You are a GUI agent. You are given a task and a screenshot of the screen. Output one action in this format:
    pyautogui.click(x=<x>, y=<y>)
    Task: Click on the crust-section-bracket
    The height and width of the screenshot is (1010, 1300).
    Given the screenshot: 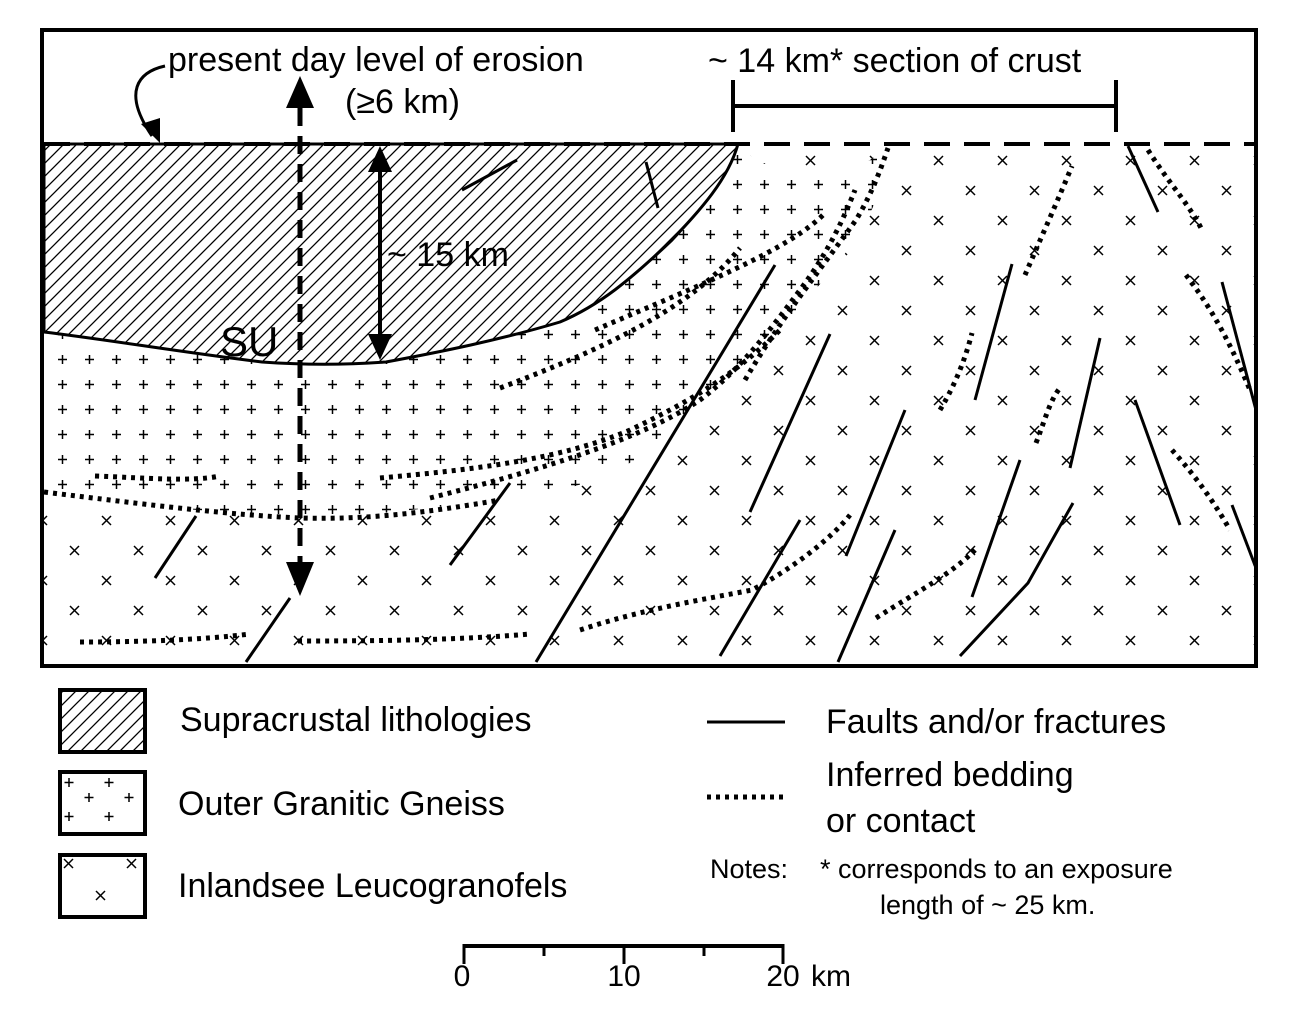 What is the action you would take?
    pyautogui.click(x=924, y=106)
    